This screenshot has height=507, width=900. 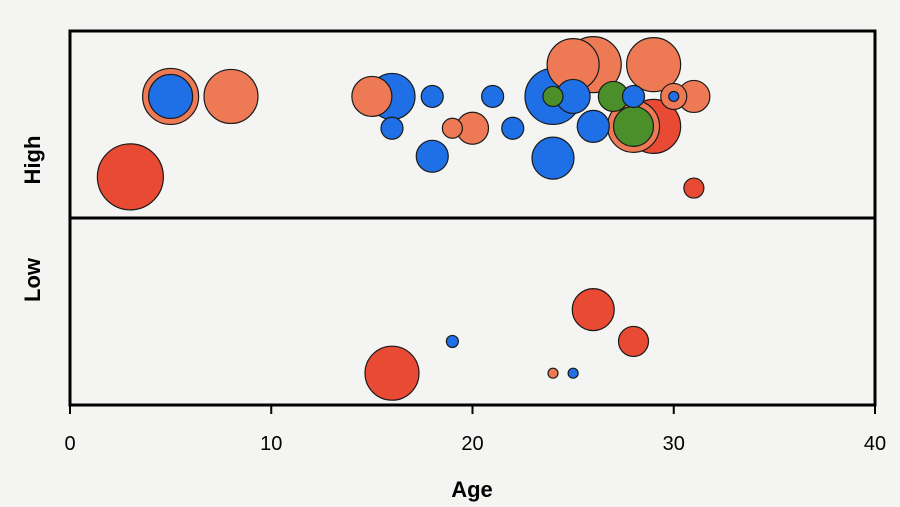 I want to click on band-label-high: High, so click(x=32, y=160).